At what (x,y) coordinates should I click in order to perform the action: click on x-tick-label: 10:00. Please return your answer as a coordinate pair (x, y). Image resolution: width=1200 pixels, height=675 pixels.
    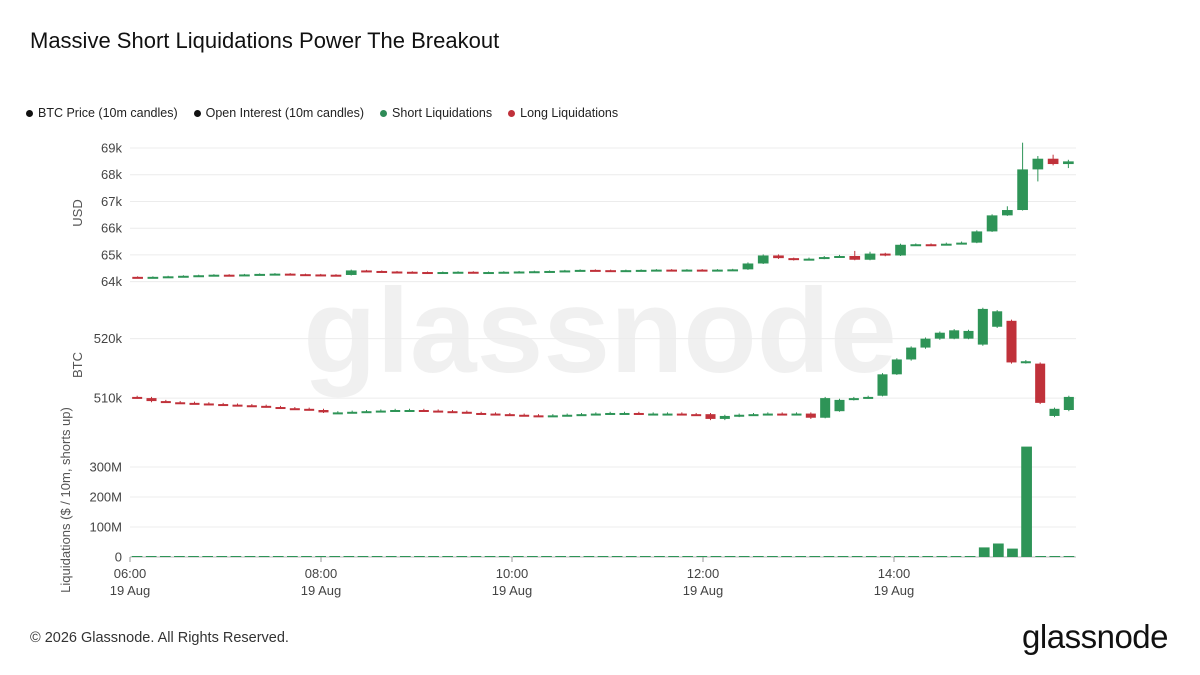
    Looking at the image, I should click on (512, 573).